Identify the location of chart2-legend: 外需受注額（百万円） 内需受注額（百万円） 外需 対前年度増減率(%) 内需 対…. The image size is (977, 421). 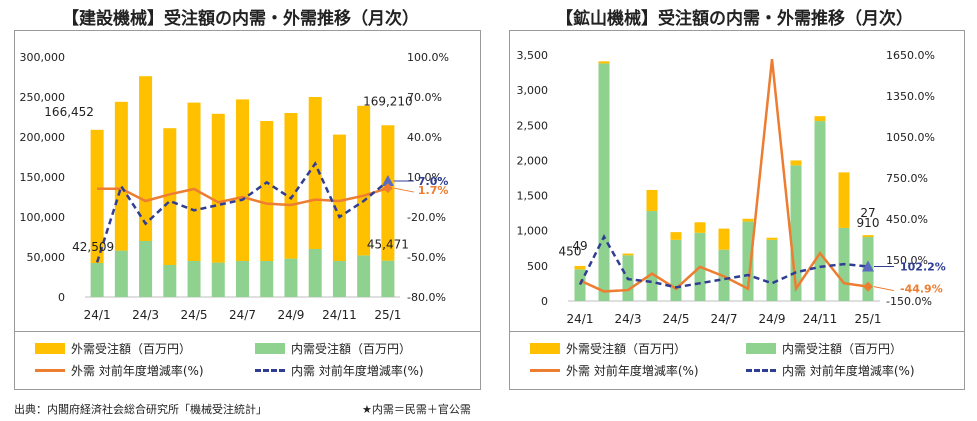
(737, 360).